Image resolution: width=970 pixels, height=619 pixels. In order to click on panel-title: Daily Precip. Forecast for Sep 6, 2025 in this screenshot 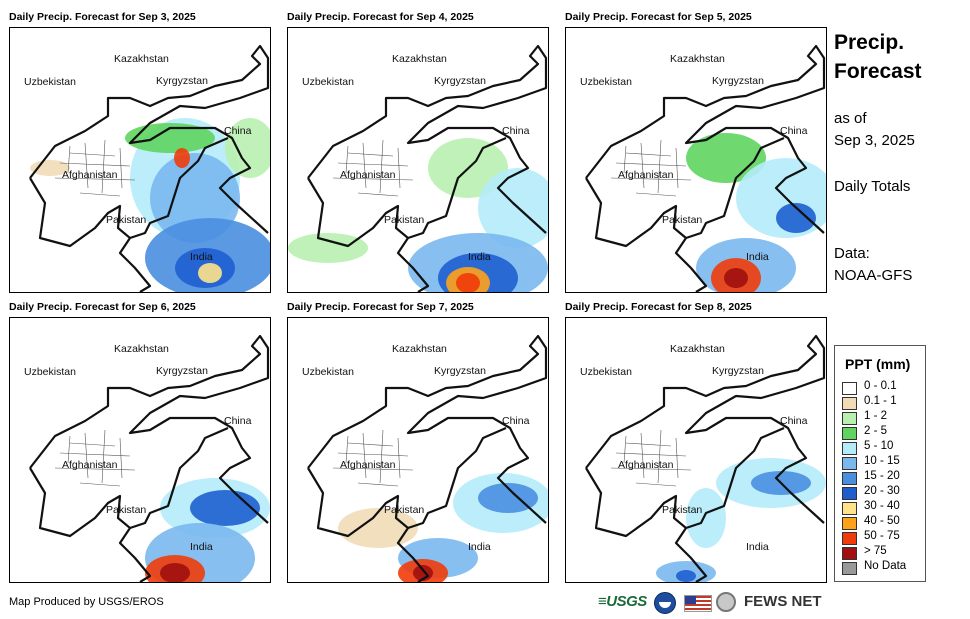, I will do `click(102, 307)`.